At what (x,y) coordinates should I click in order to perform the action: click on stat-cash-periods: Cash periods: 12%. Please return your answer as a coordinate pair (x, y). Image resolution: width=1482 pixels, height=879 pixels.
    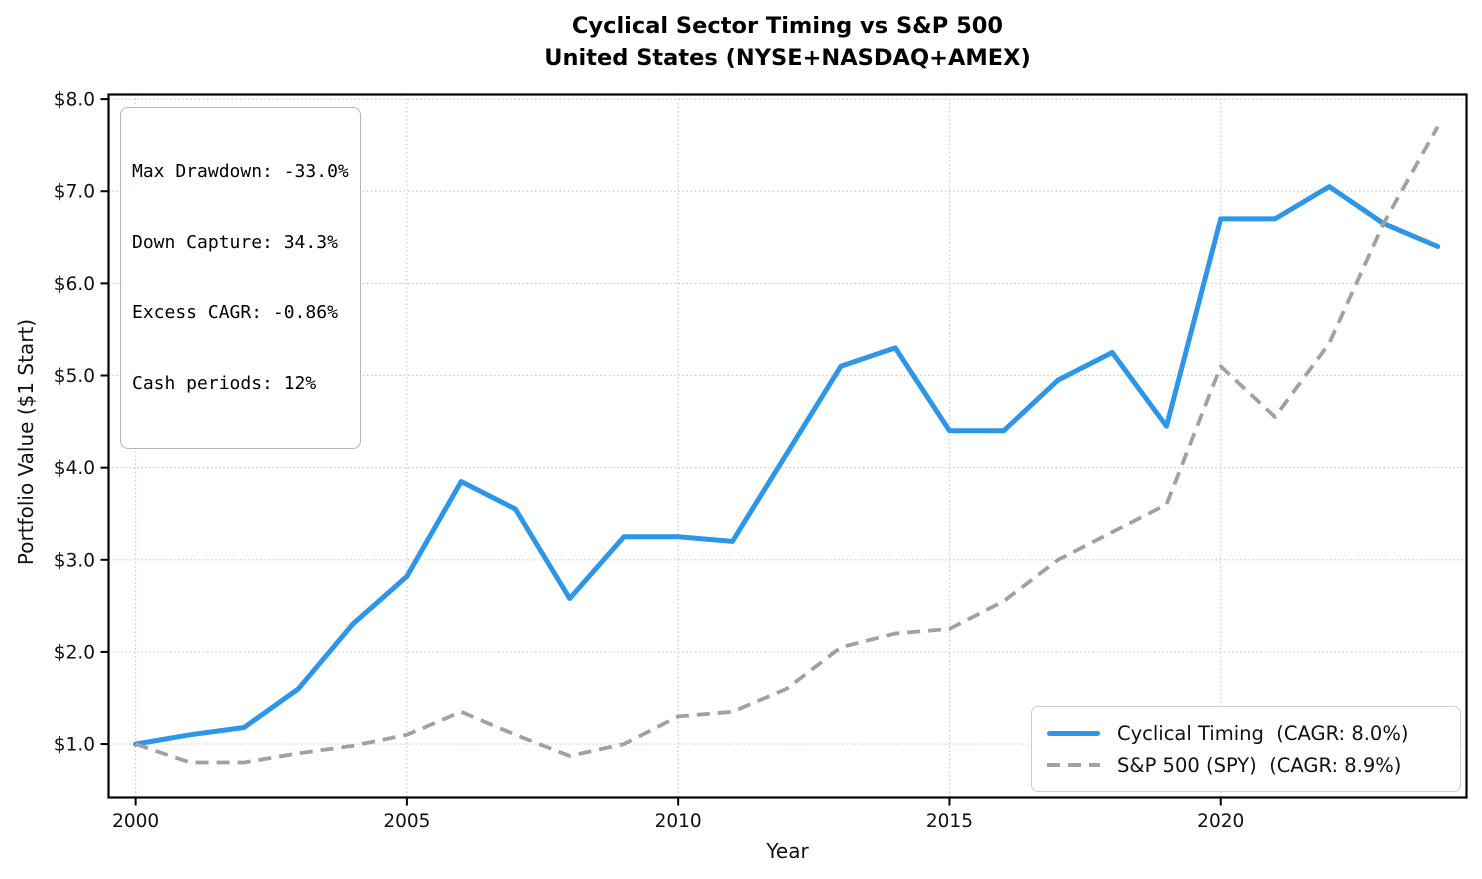
    Looking at the image, I should click on (224, 383).